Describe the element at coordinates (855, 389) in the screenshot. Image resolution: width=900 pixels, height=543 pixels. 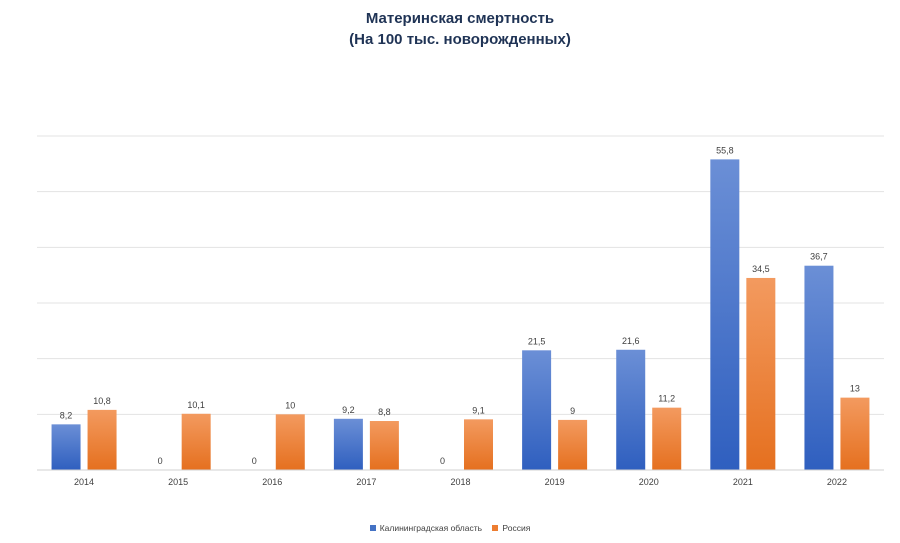
I see `data-label-russia-2022: 13` at that location.